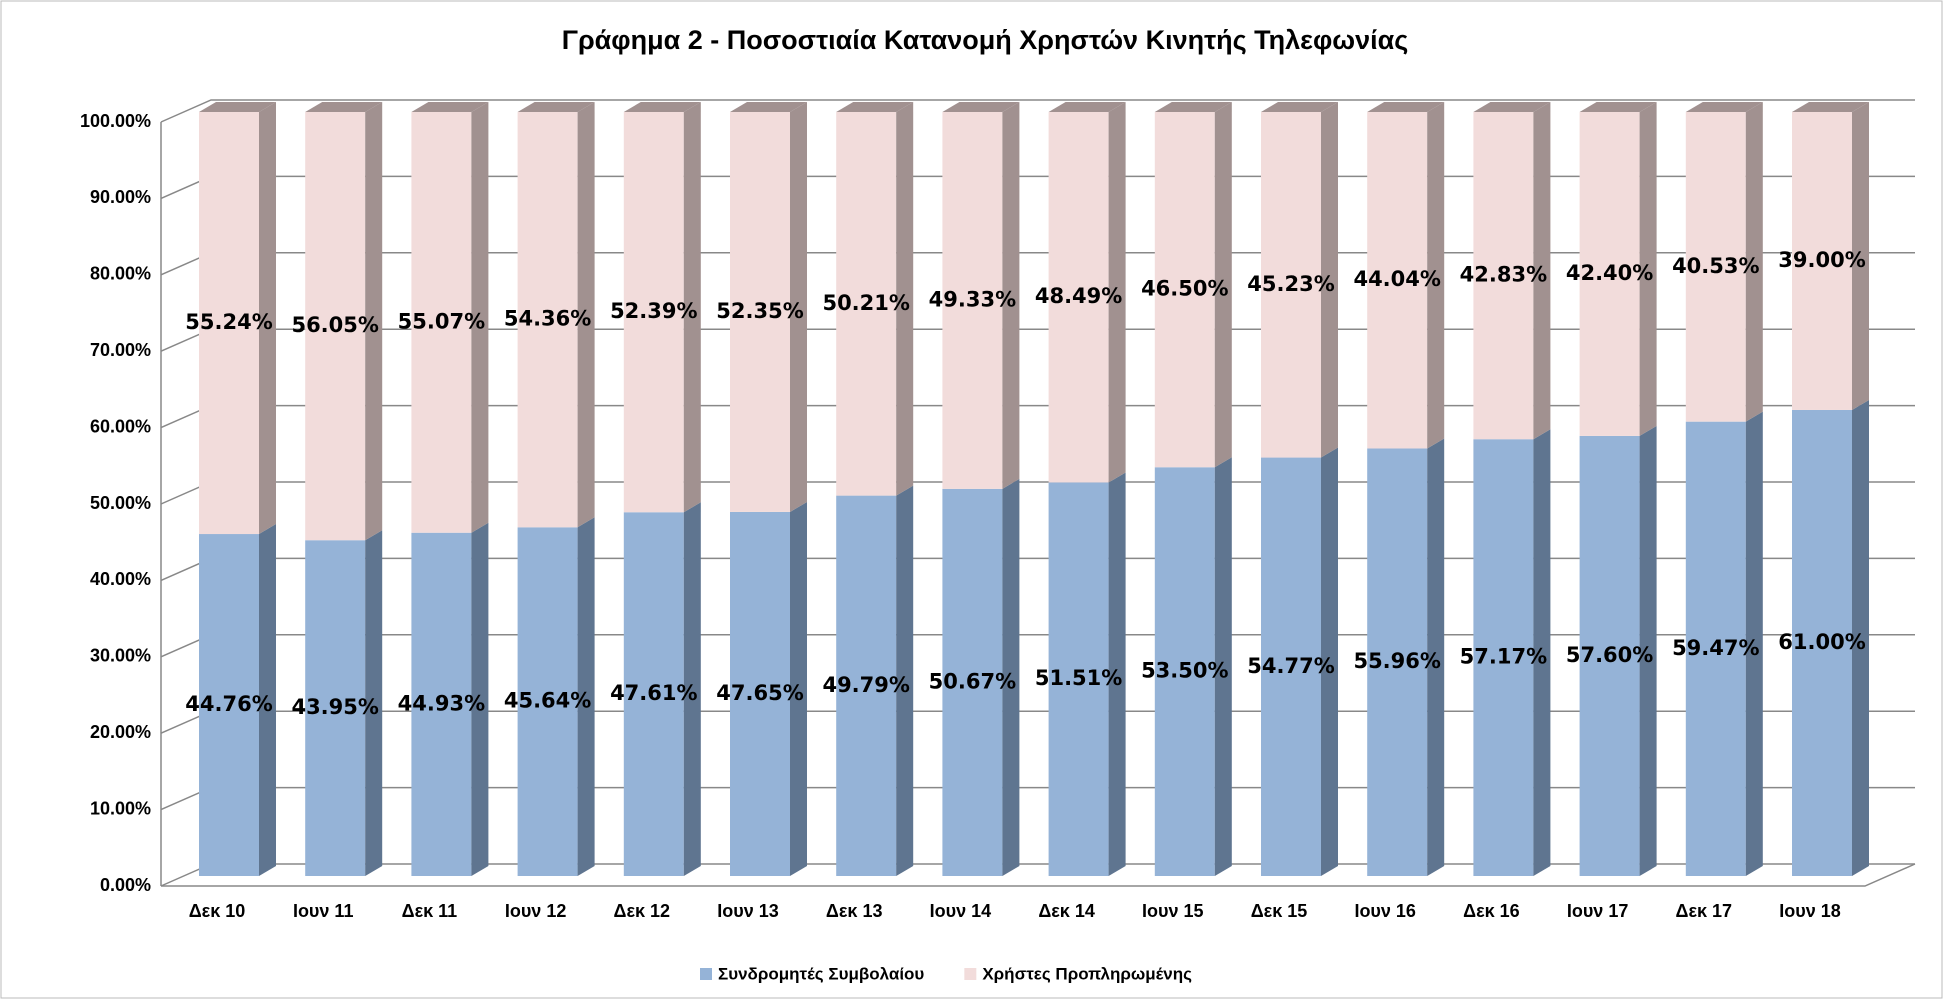 The height and width of the screenshot is (999, 1943). What do you see at coordinates (642, 911) in the screenshot?
I see `x-tick-label: Δεκ 12` at bounding box center [642, 911].